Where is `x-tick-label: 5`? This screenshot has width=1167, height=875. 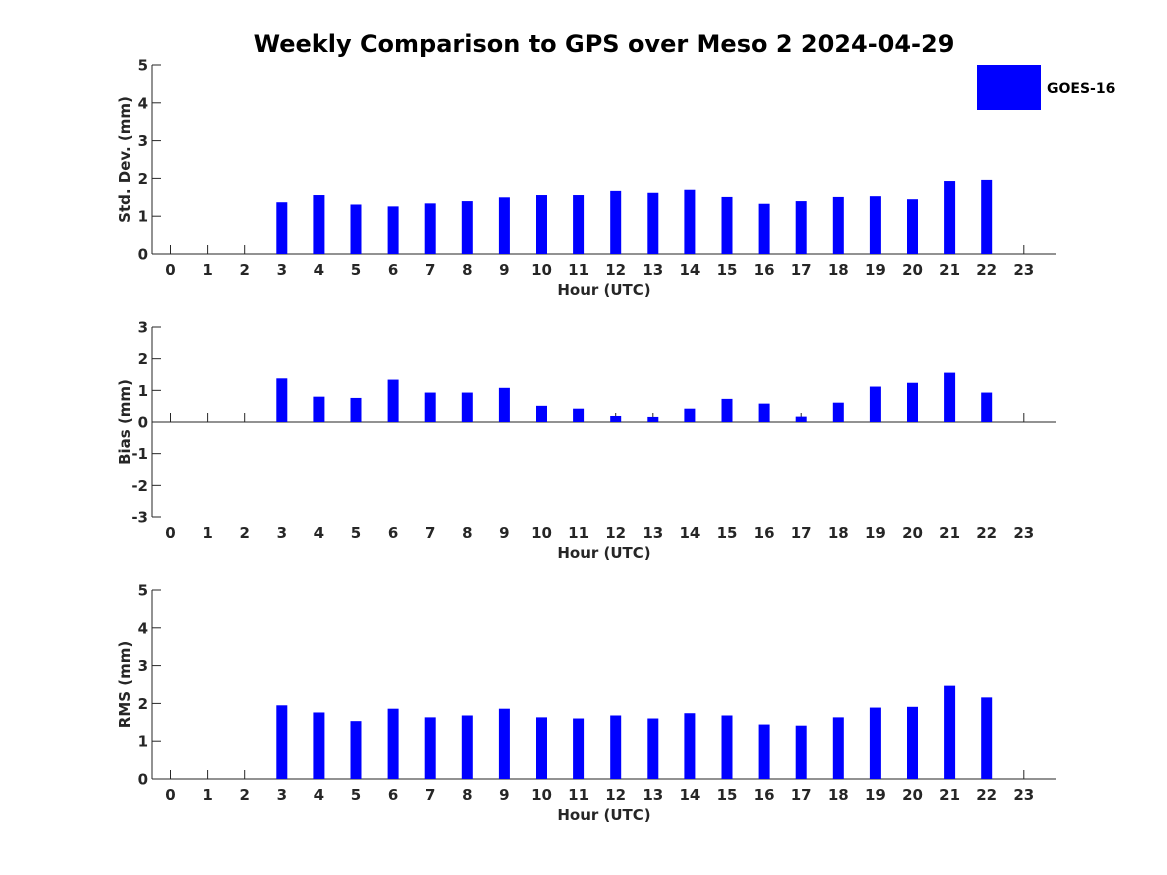
x-tick-label: 5 is located at coordinates (356, 795).